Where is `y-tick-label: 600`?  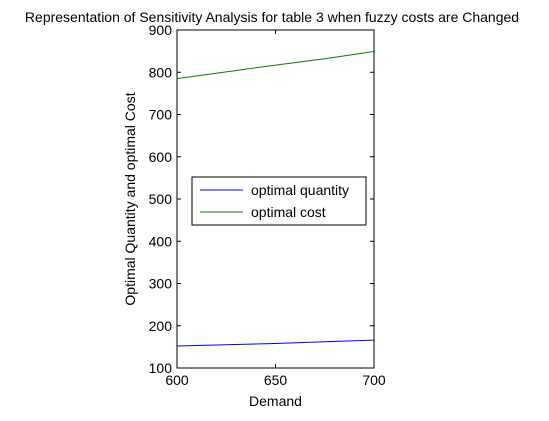
y-tick-label: 600 is located at coordinates (161, 157).